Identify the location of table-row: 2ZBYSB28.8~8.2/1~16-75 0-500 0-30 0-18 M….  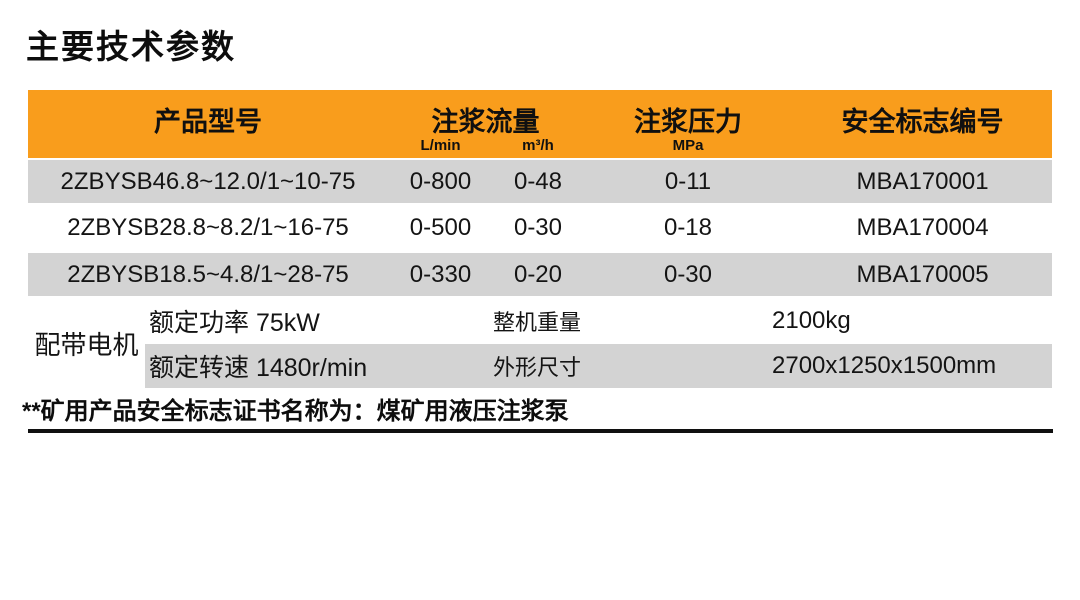
(540, 228).